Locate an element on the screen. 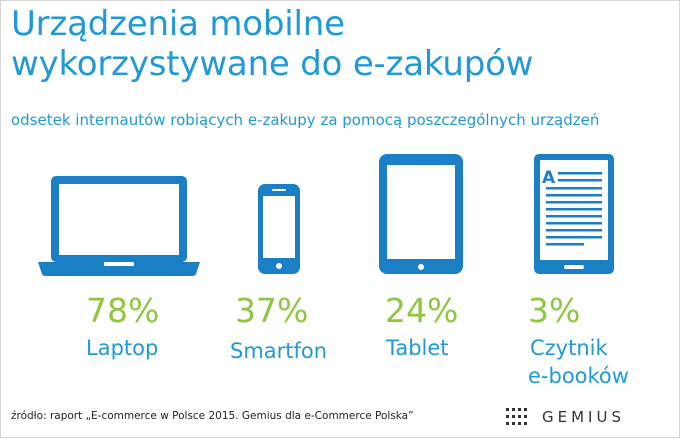  smartphone-icon is located at coordinates (279, 229).